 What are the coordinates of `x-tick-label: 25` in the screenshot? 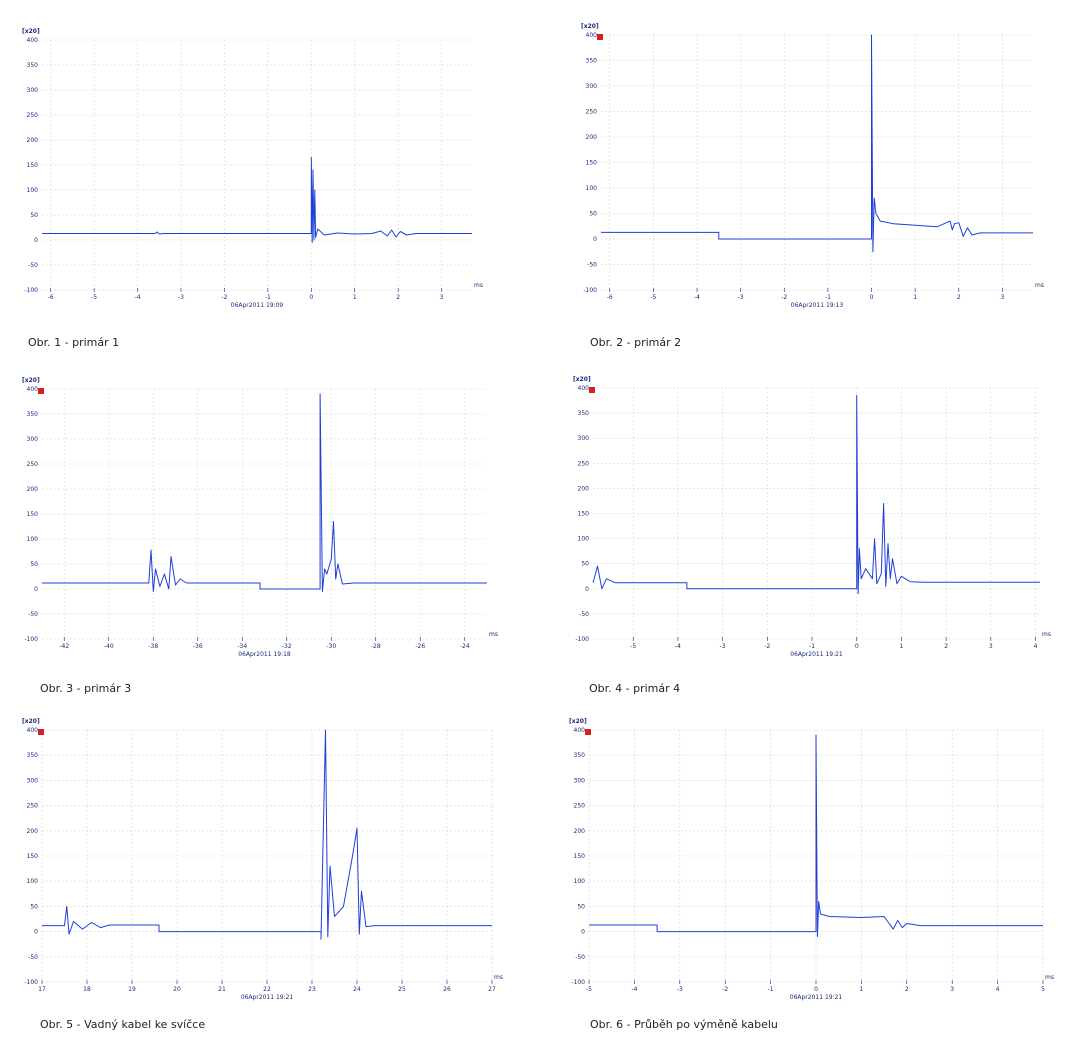 It's located at (402, 989).